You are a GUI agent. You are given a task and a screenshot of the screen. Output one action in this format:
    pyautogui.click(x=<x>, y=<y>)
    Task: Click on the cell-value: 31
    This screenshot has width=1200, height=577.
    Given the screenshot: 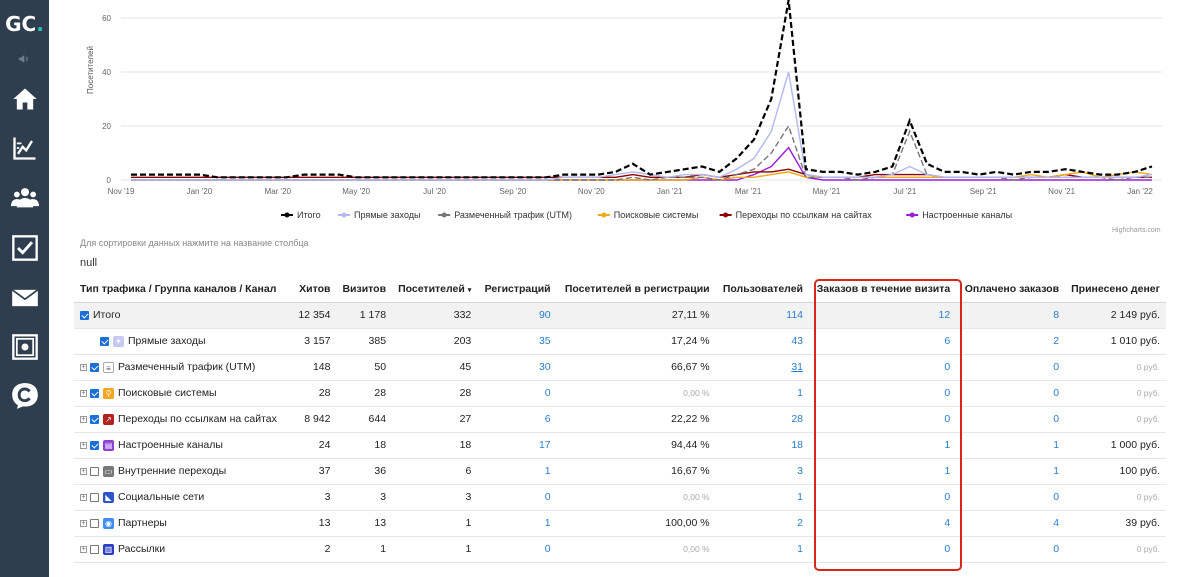 What is the action you would take?
    pyautogui.click(x=797, y=367)
    